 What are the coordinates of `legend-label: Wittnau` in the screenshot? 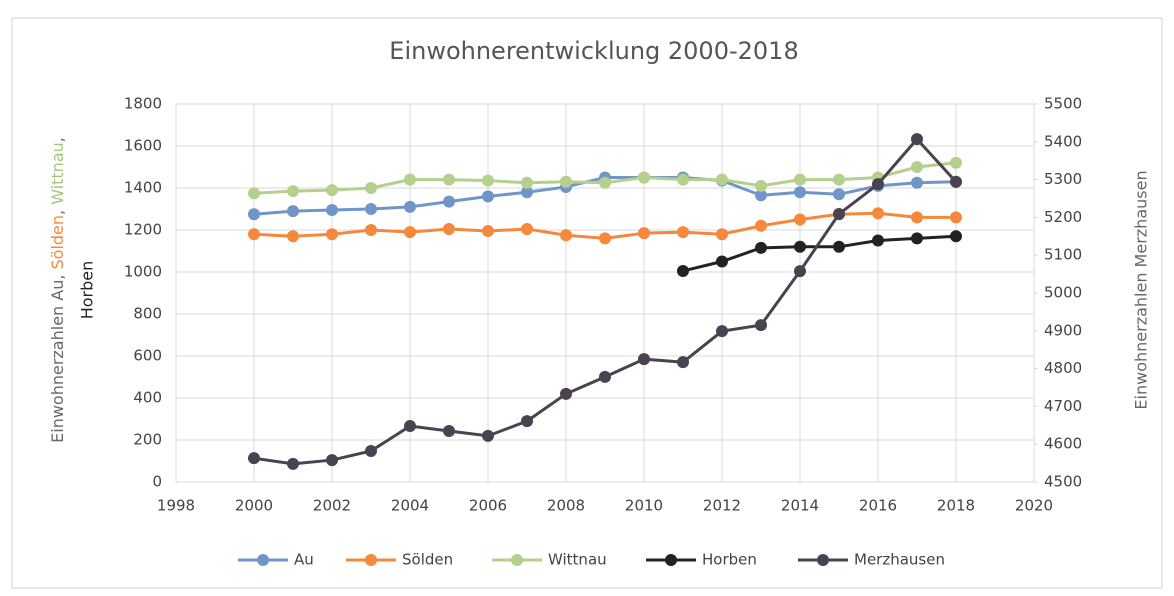 It's located at (577, 560).